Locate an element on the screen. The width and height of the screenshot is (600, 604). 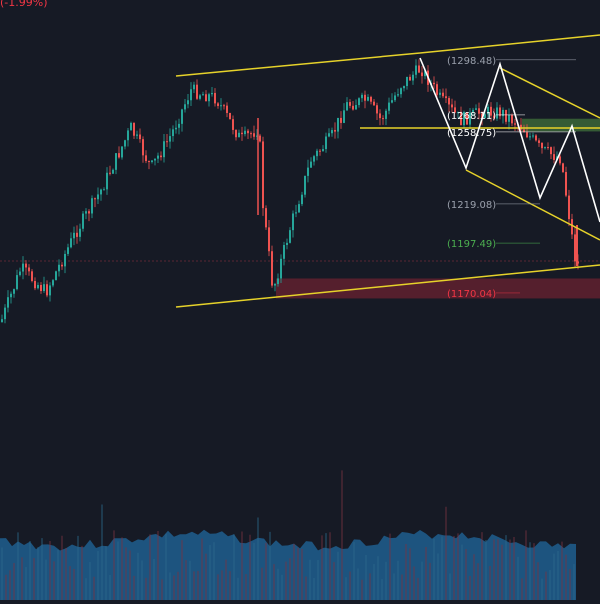
level-label: (1258.75) is located at coordinates (471, 133).